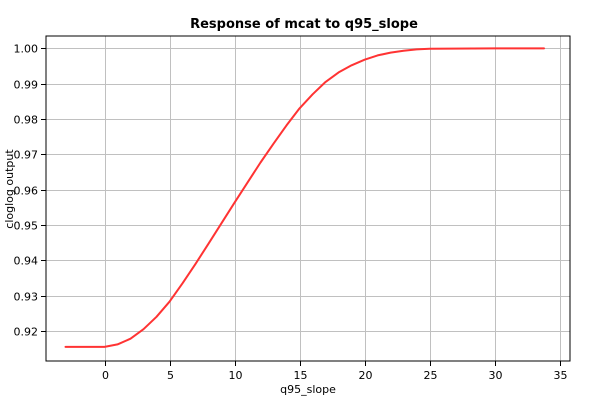 The width and height of the screenshot is (600, 400). What do you see at coordinates (366, 375) in the screenshot?
I see `x-tick-label: 20` at bounding box center [366, 375].